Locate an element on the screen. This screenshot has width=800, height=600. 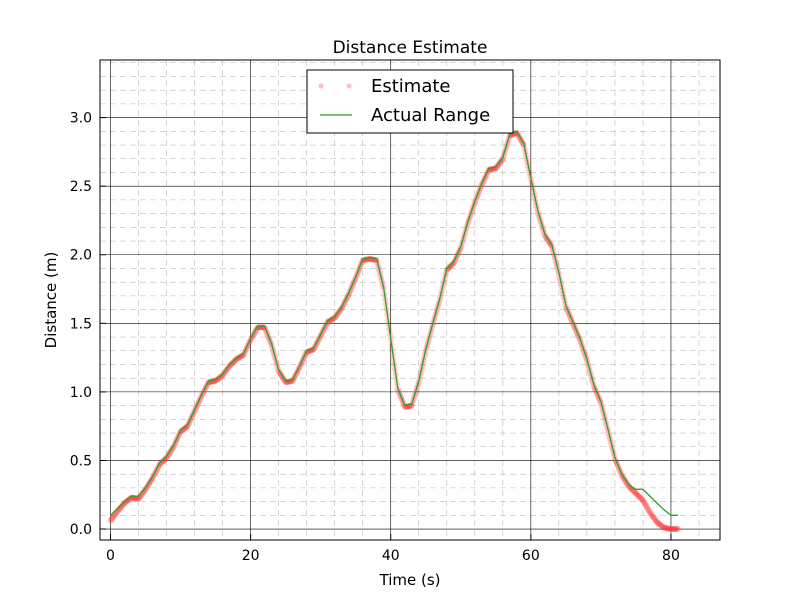
y-tick-label: 1.0 is located at coordinates (81, 393).